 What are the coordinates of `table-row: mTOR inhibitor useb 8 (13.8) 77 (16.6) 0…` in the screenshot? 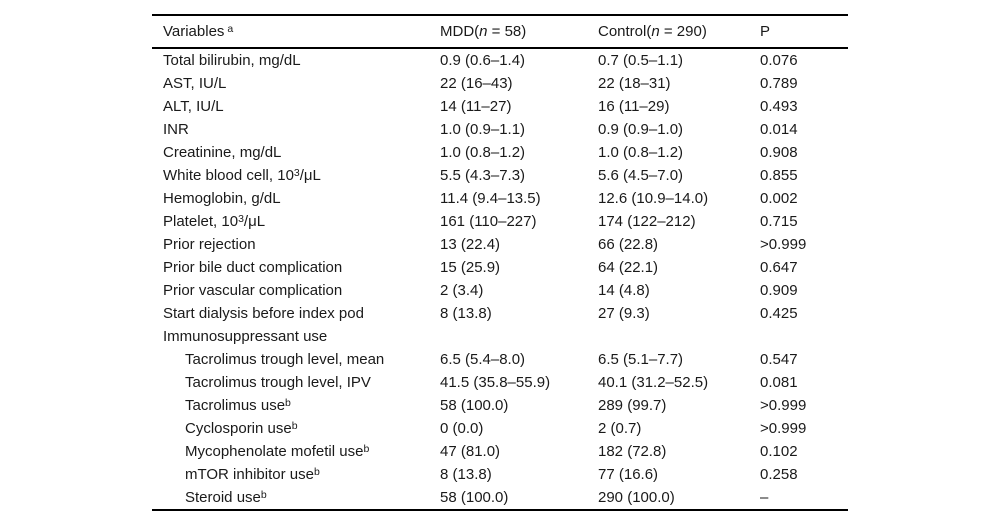 It's located at (500, 474).